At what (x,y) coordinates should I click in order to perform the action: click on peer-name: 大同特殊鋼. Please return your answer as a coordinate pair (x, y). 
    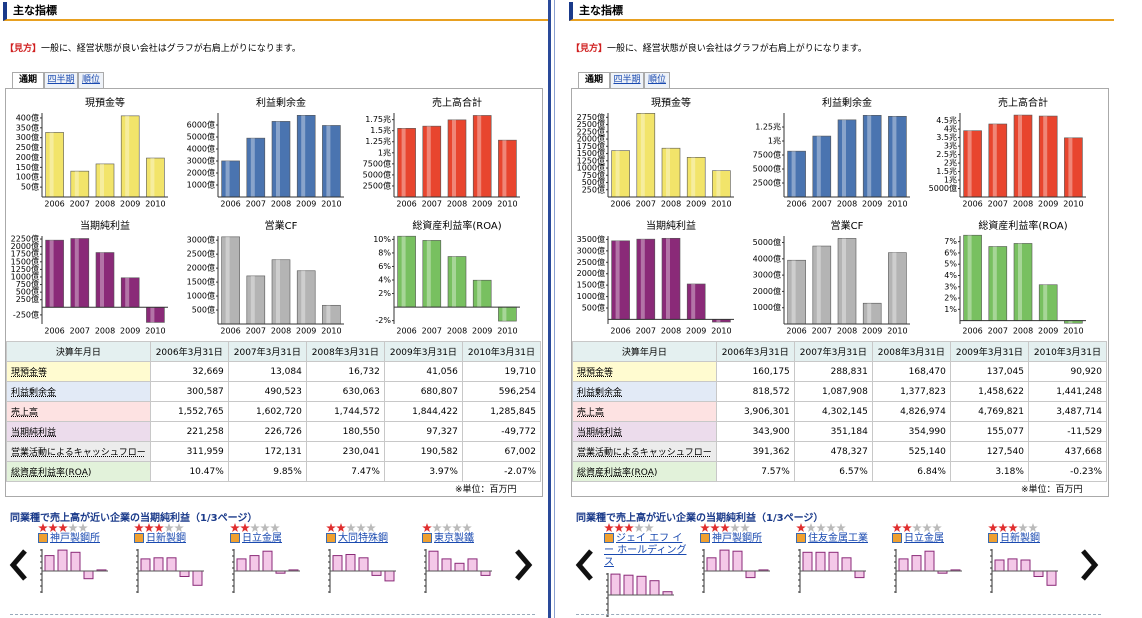
    Looking at the image, I should click on (370, 539).